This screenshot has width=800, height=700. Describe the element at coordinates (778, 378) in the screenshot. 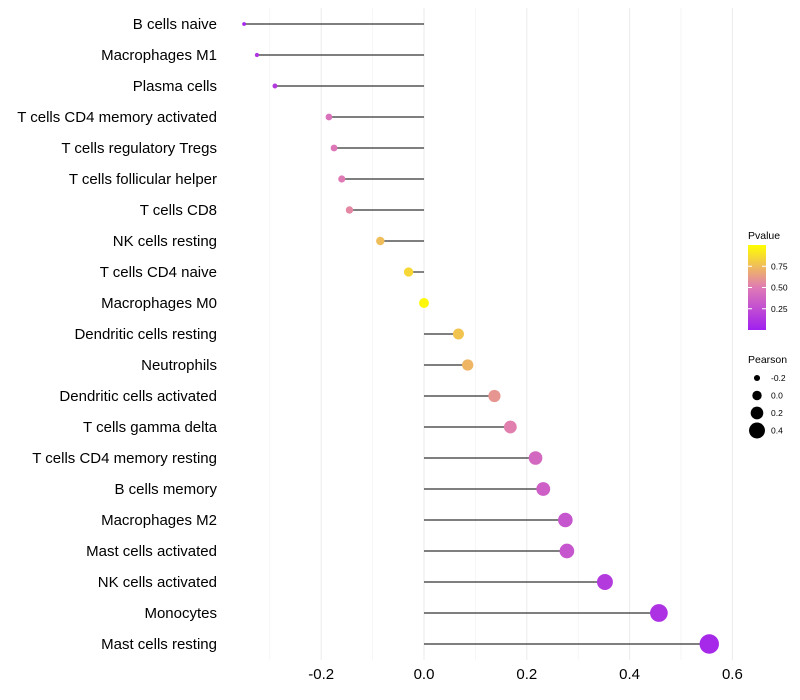

I see `pearson-legend-label: -0.2` at that location.